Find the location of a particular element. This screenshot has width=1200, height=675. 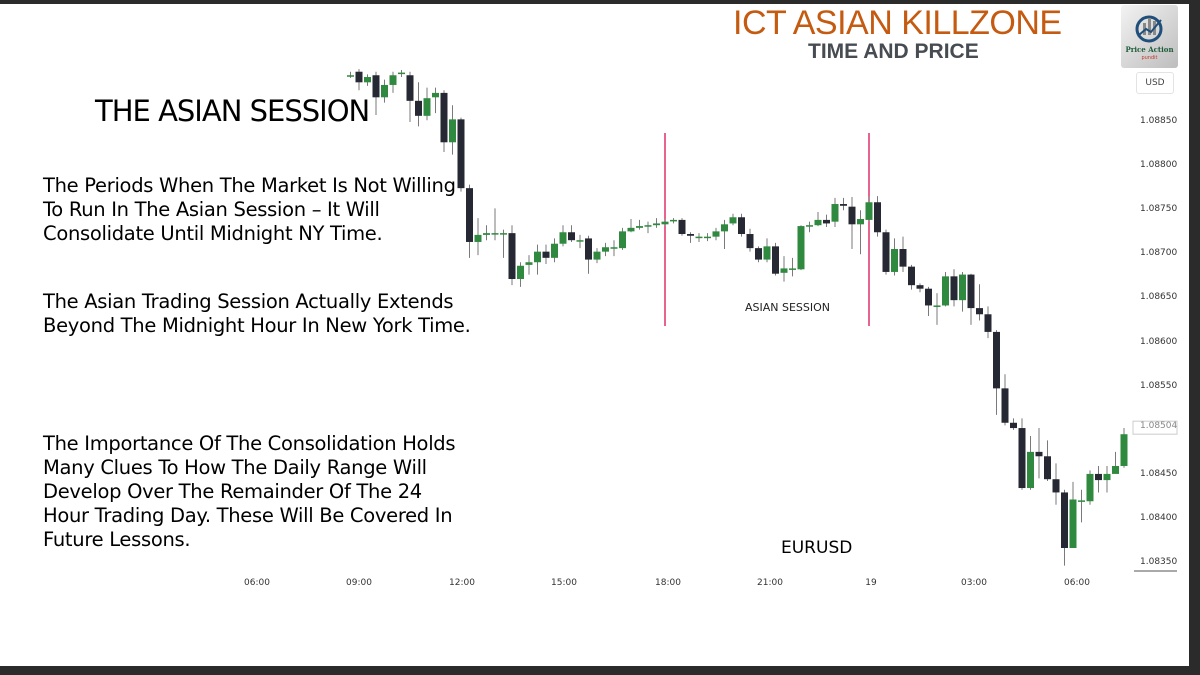

price-tick-label: 1.08850 is located at coordinates (1159, 121).